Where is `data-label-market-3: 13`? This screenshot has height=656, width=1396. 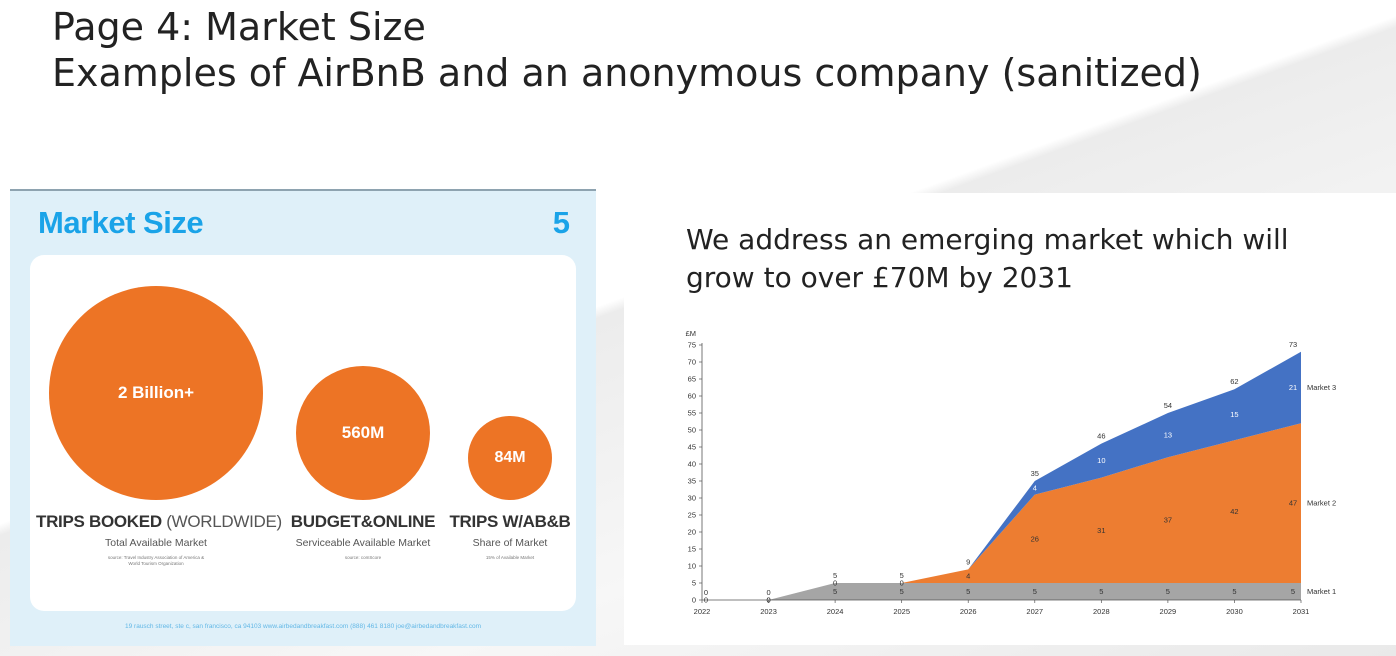 data-label-market-3: 13 is located at coordinates (1168, 435).